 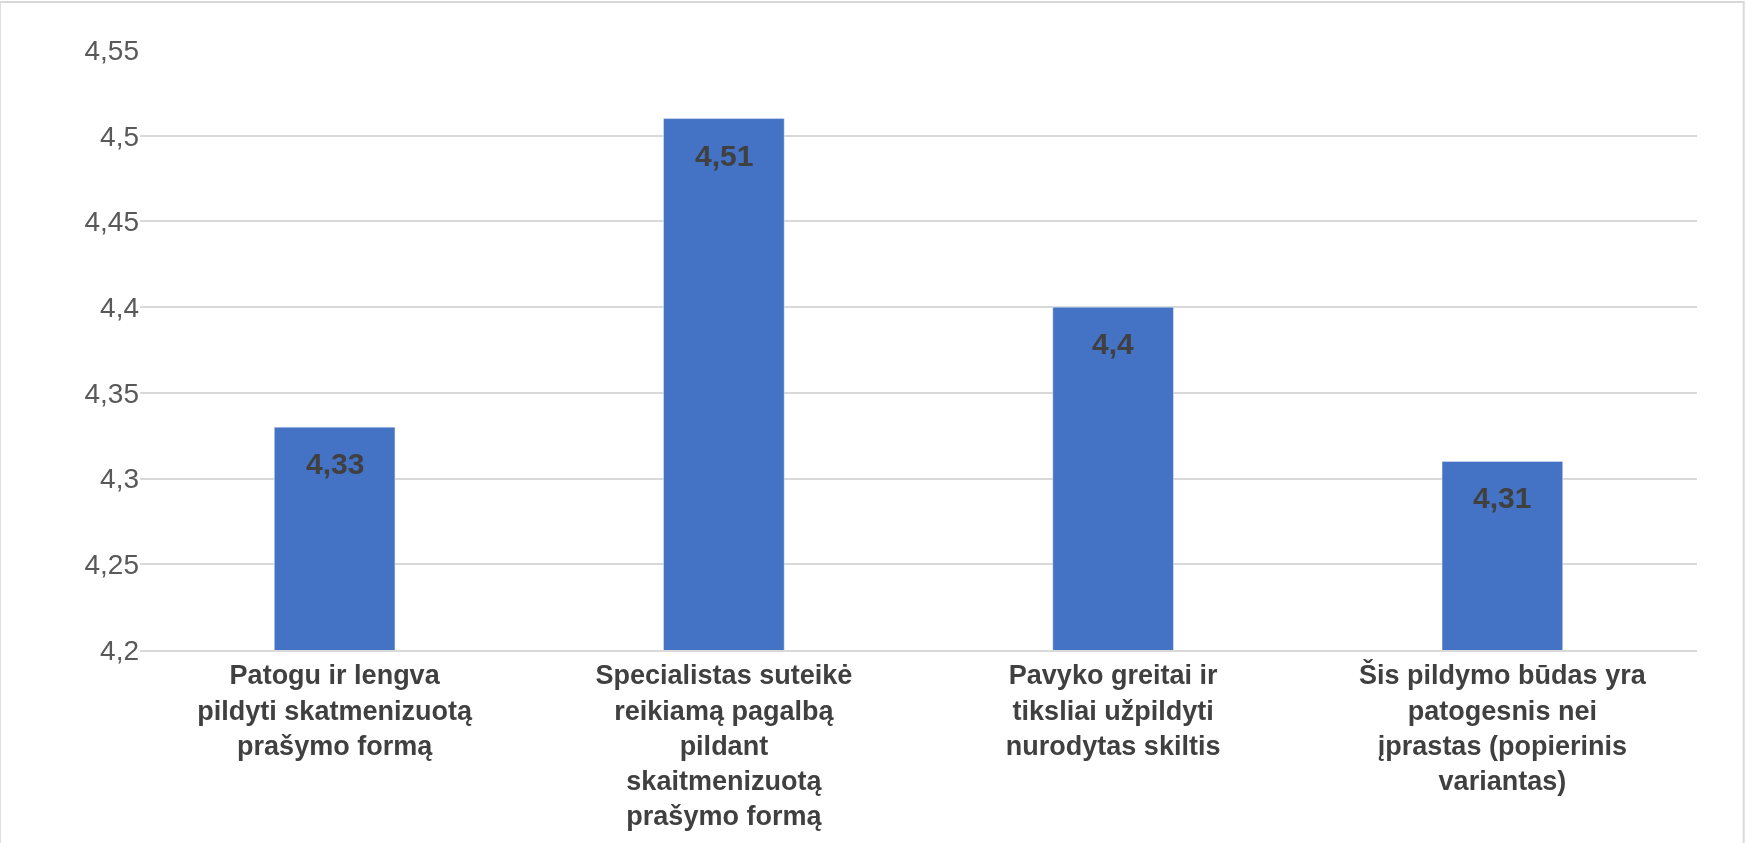 What do you see at coordinates (119, 650) in the screenshot?
I see `y-tick-label: 4,2` at bounding box center [119, 650].